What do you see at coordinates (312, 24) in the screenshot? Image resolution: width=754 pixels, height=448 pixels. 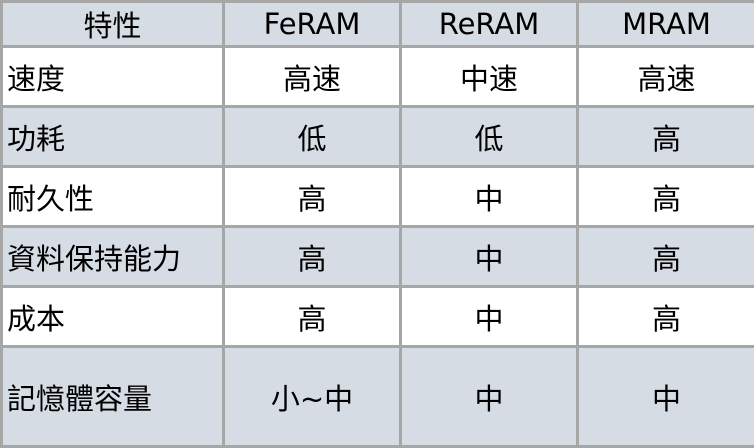 I see `header-cell: FeRAM` at bounding box center [312, 24].